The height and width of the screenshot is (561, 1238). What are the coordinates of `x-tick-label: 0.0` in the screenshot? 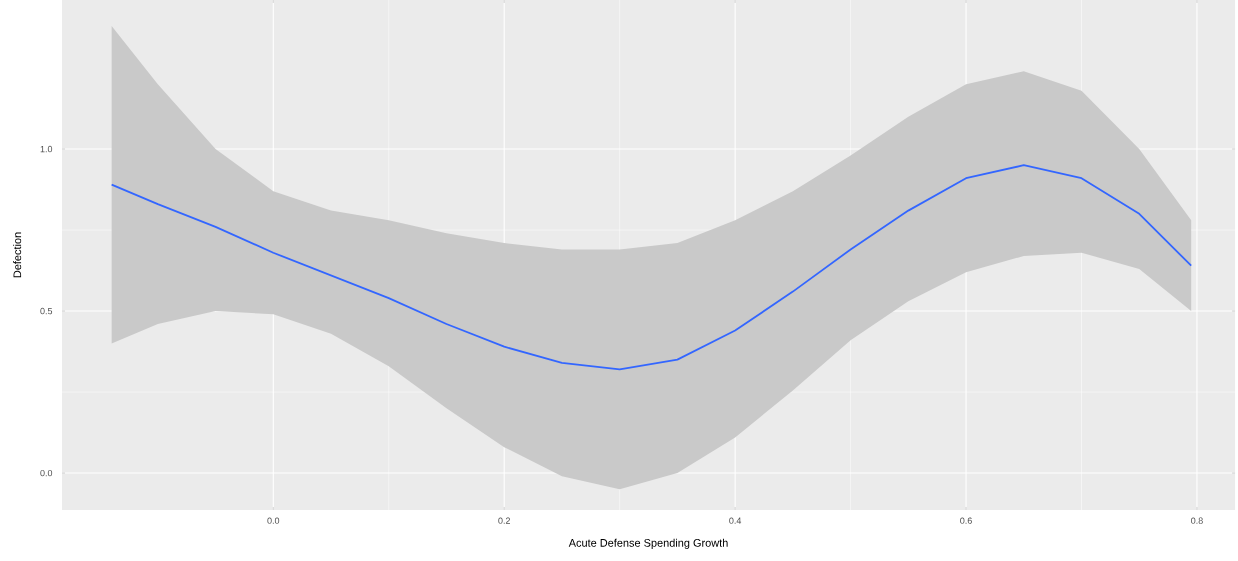 It's located at (273, 520).